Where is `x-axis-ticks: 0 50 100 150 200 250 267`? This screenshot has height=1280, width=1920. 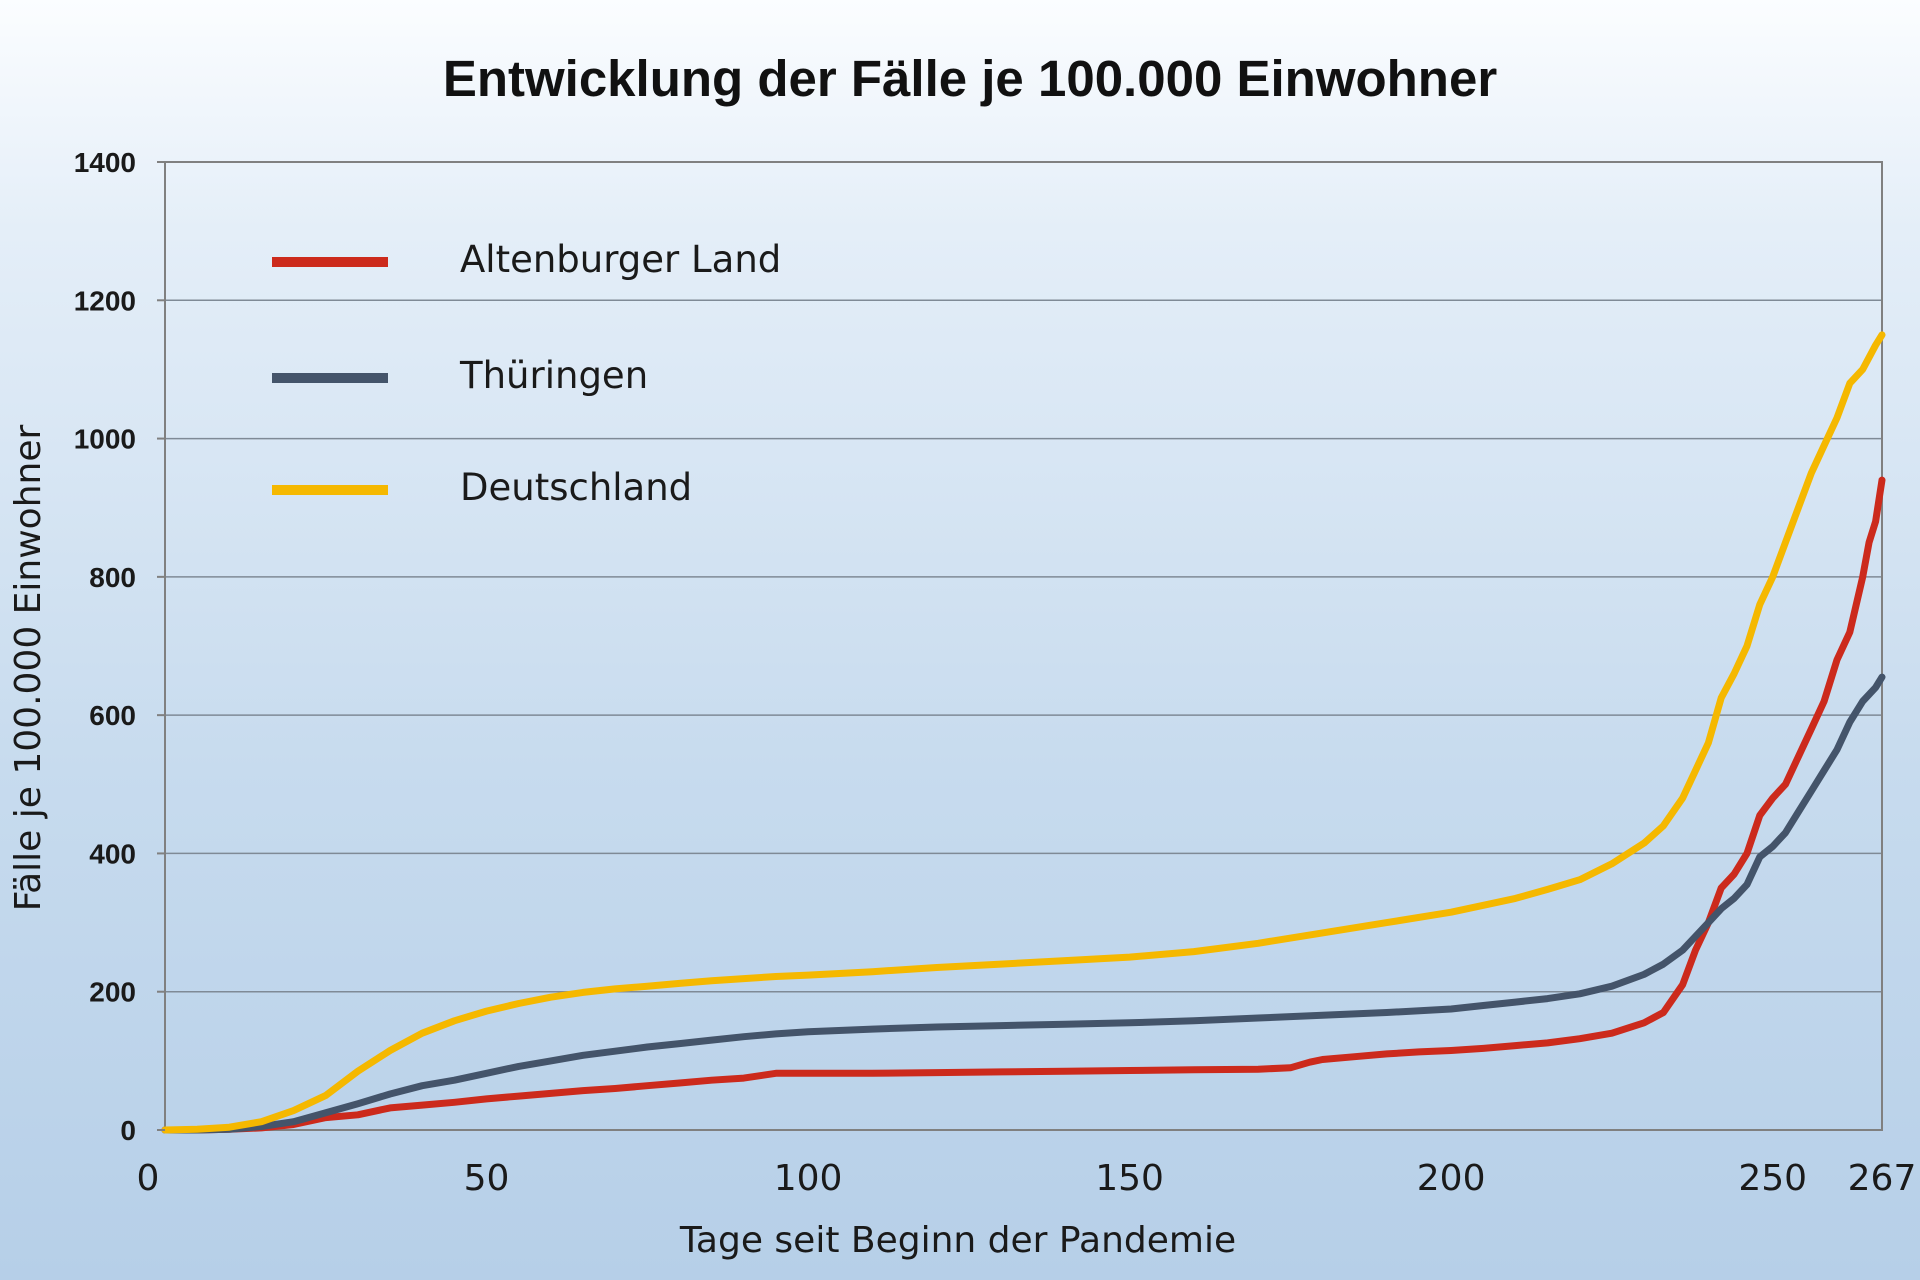
x-axis-ticks: 0 50 100 150 200 250 267 is located at coordinates (1027, 1178).